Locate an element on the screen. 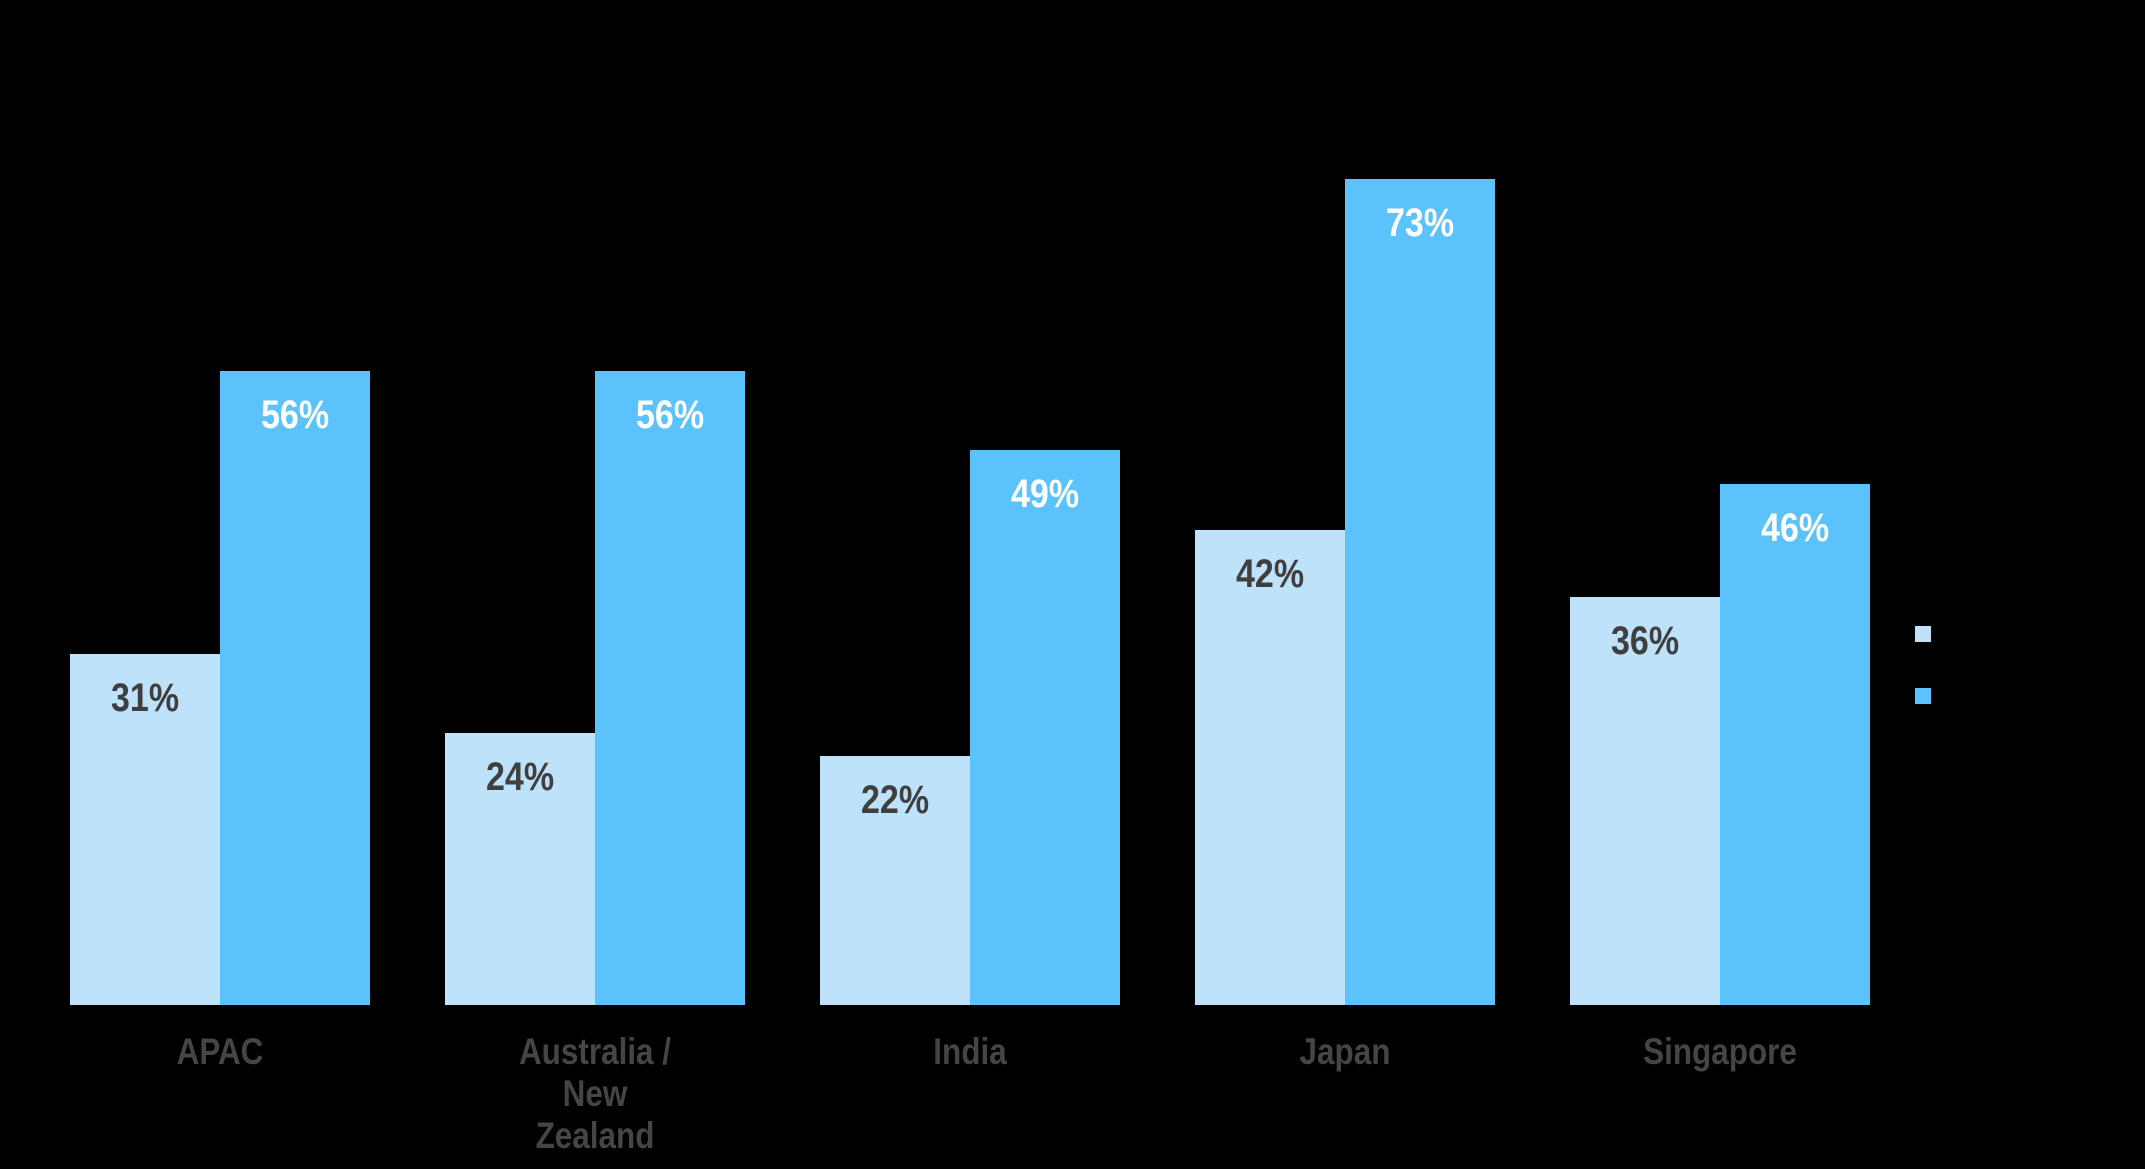 The image size is (2145, 1169). legend-swatch-lighter-blue-series is located at coordinates (1923, 634).